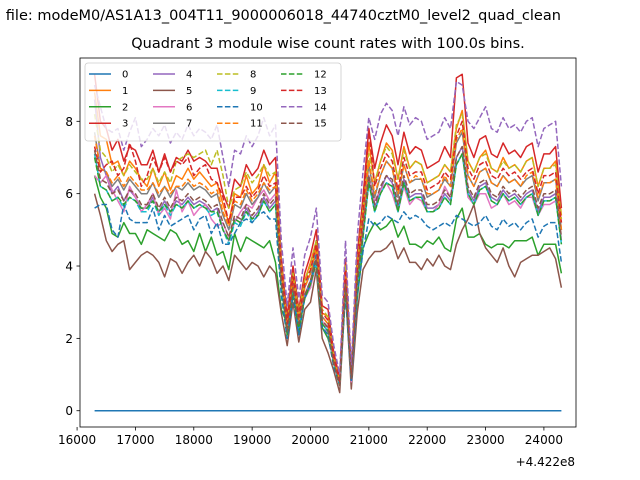  Describe the element at coordinates (256, 124) in the screenshot. I see `legend-label-11: 11` at that location.